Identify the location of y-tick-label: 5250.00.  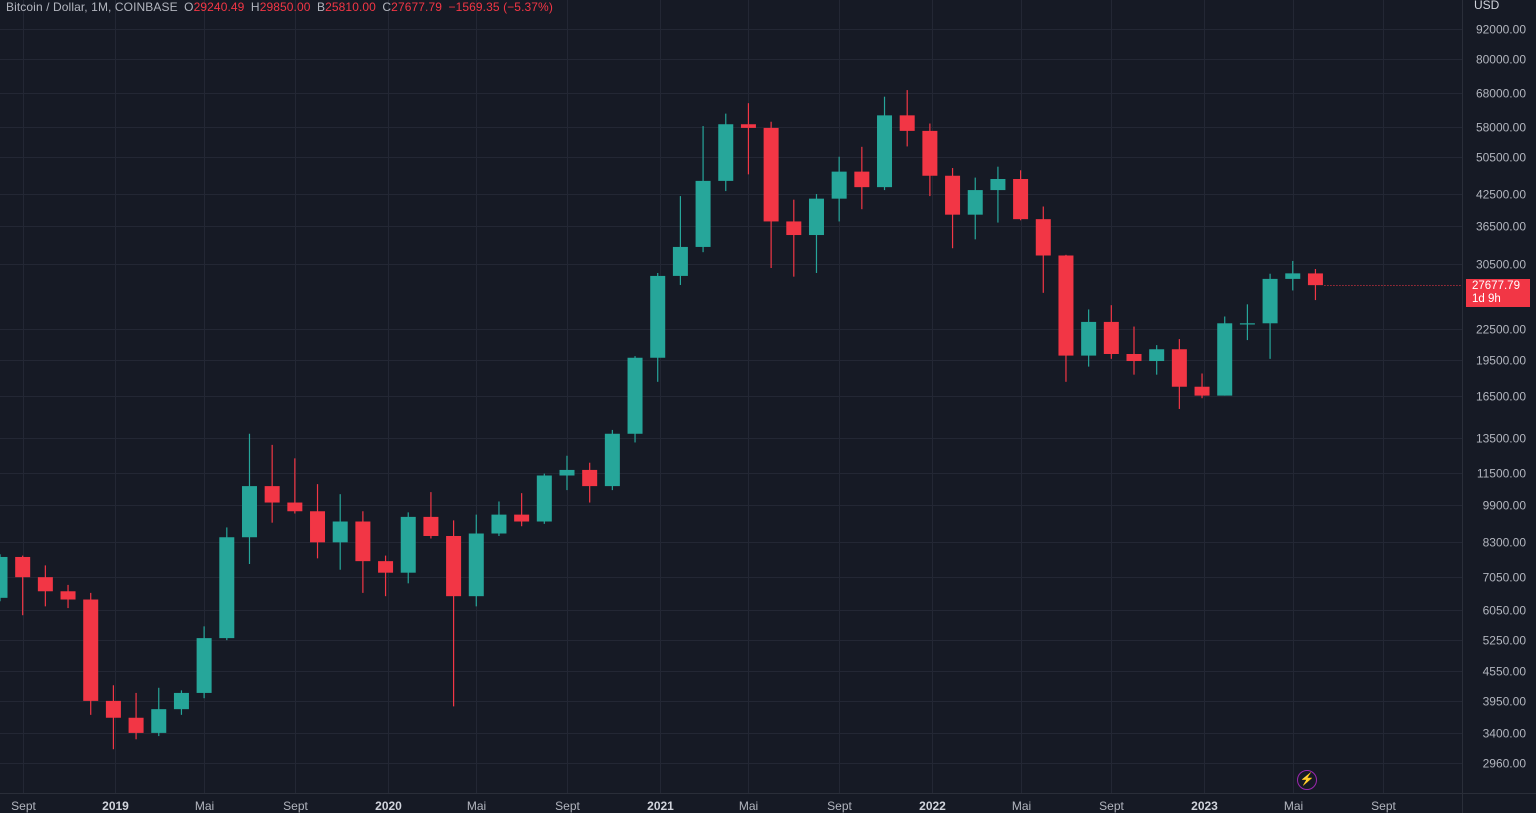
(1505, 641).